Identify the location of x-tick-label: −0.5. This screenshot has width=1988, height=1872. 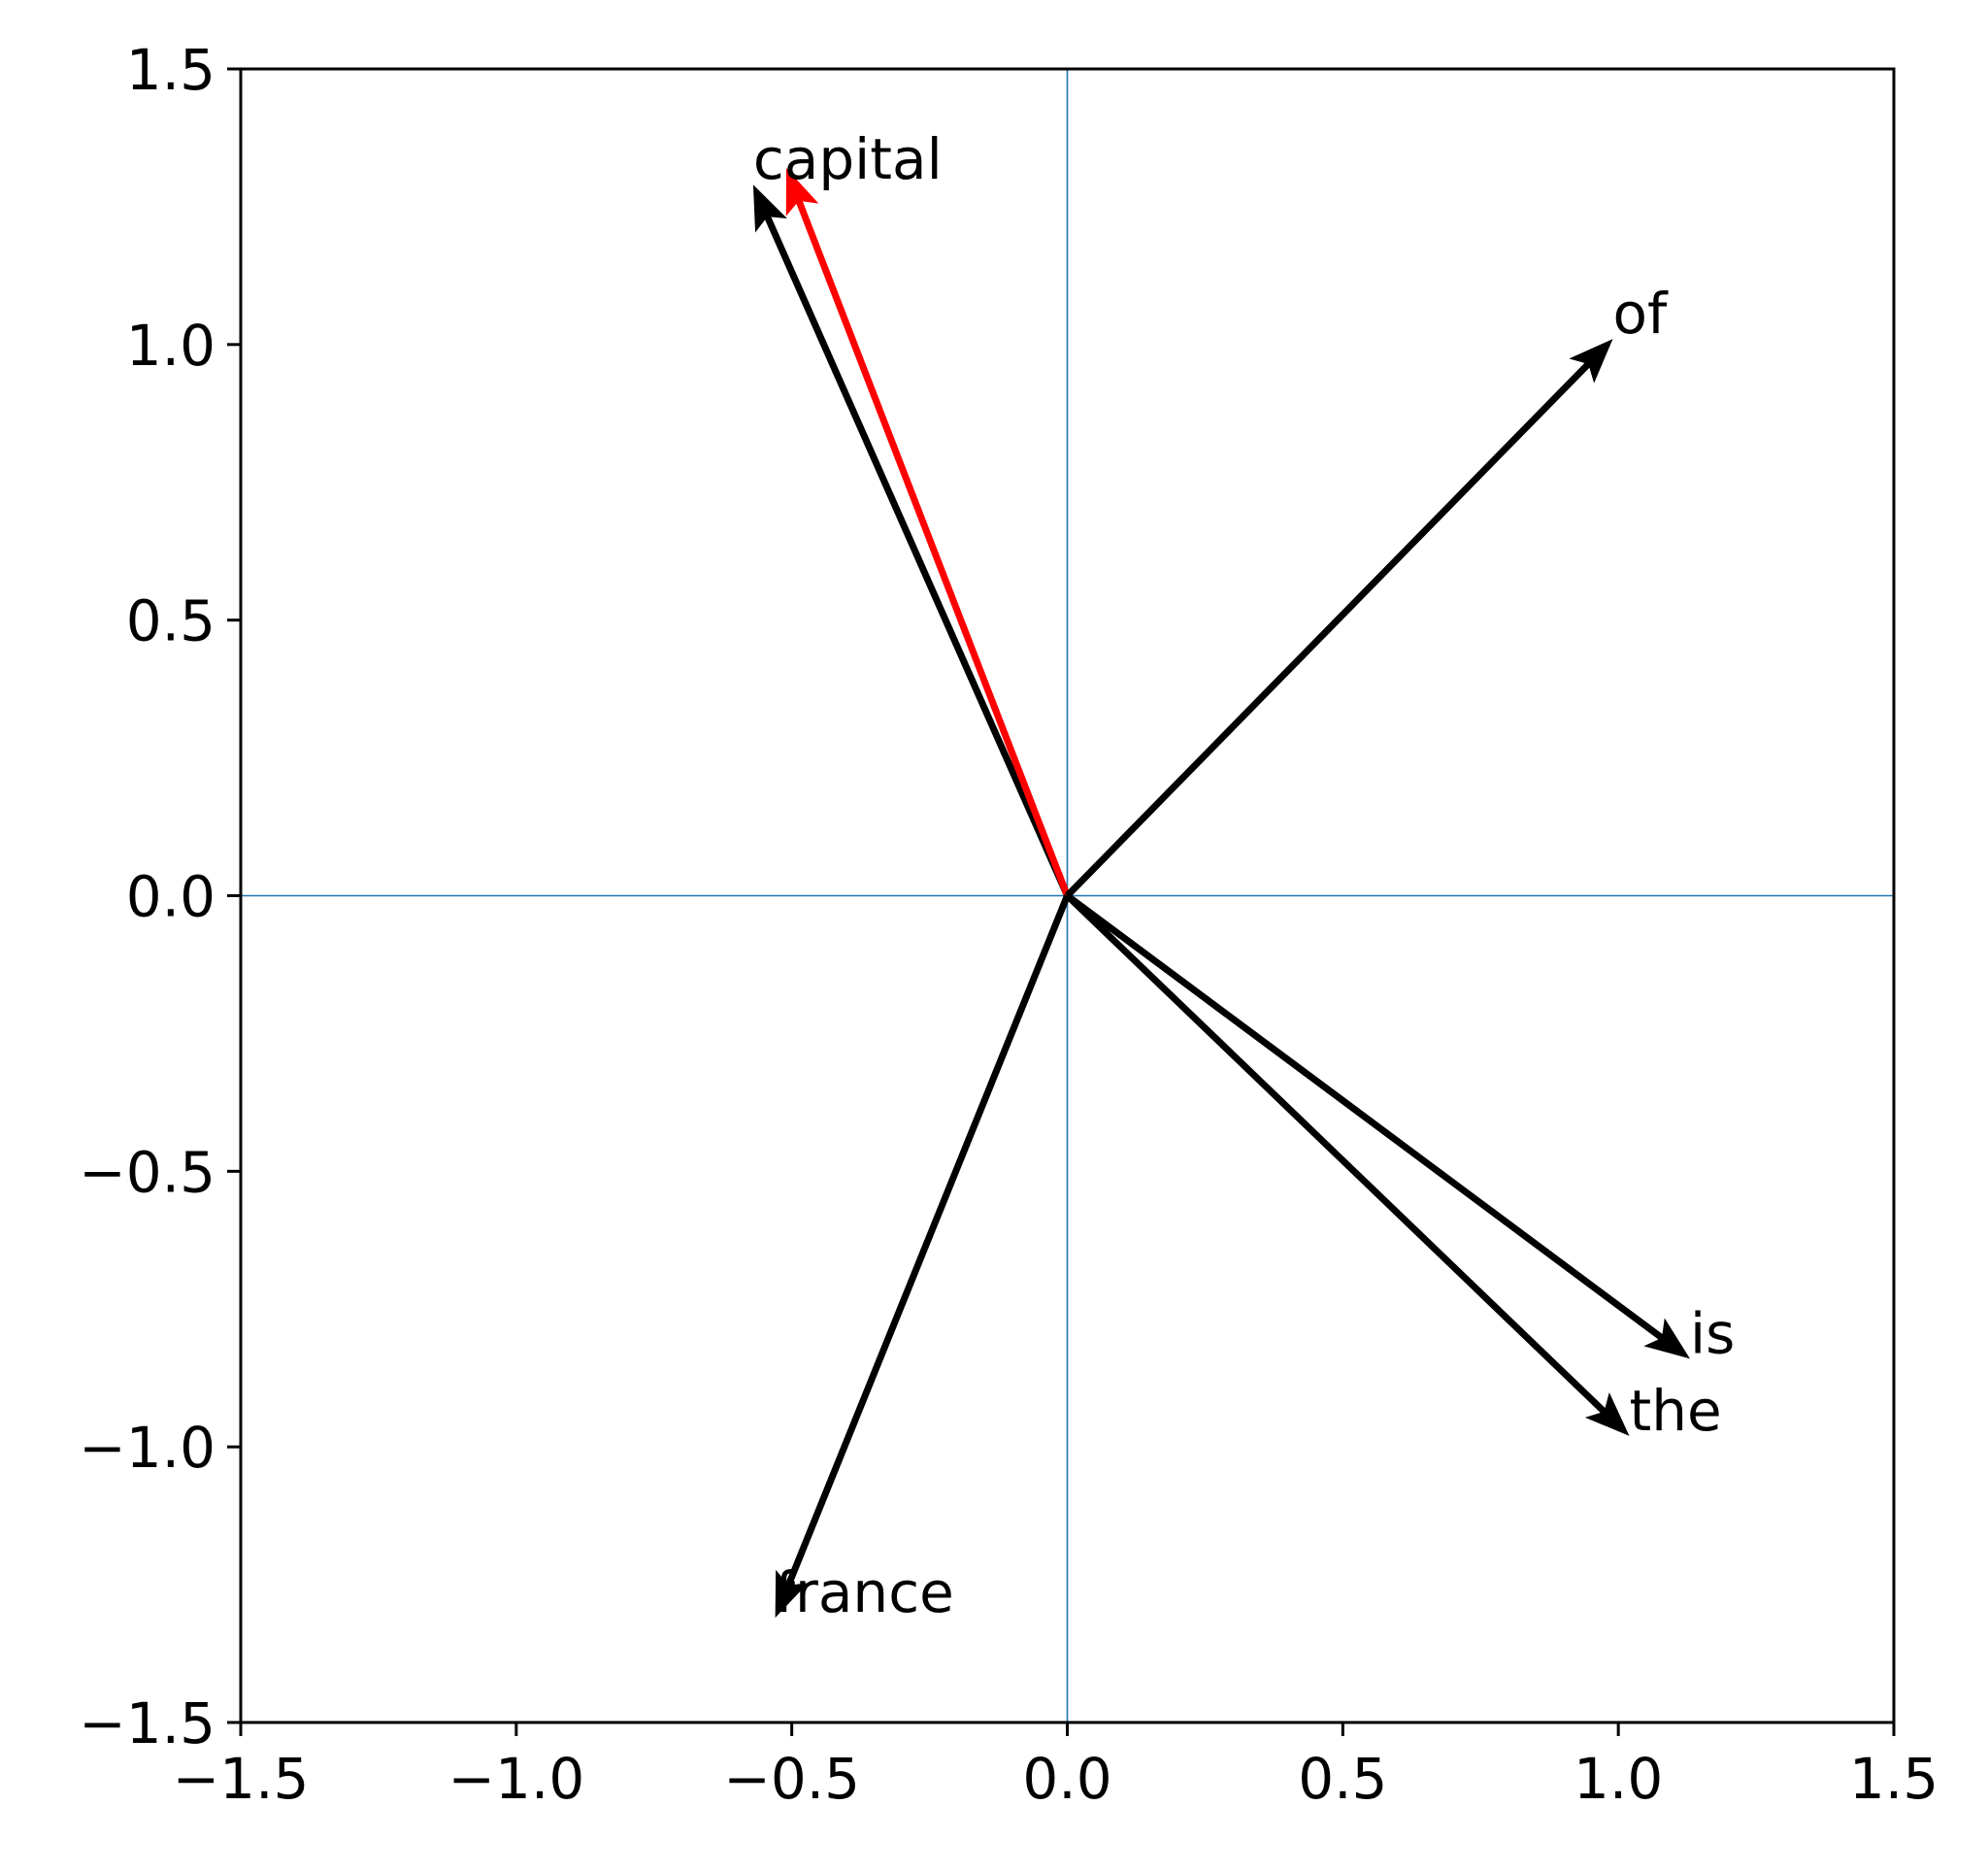
(792, 1779).